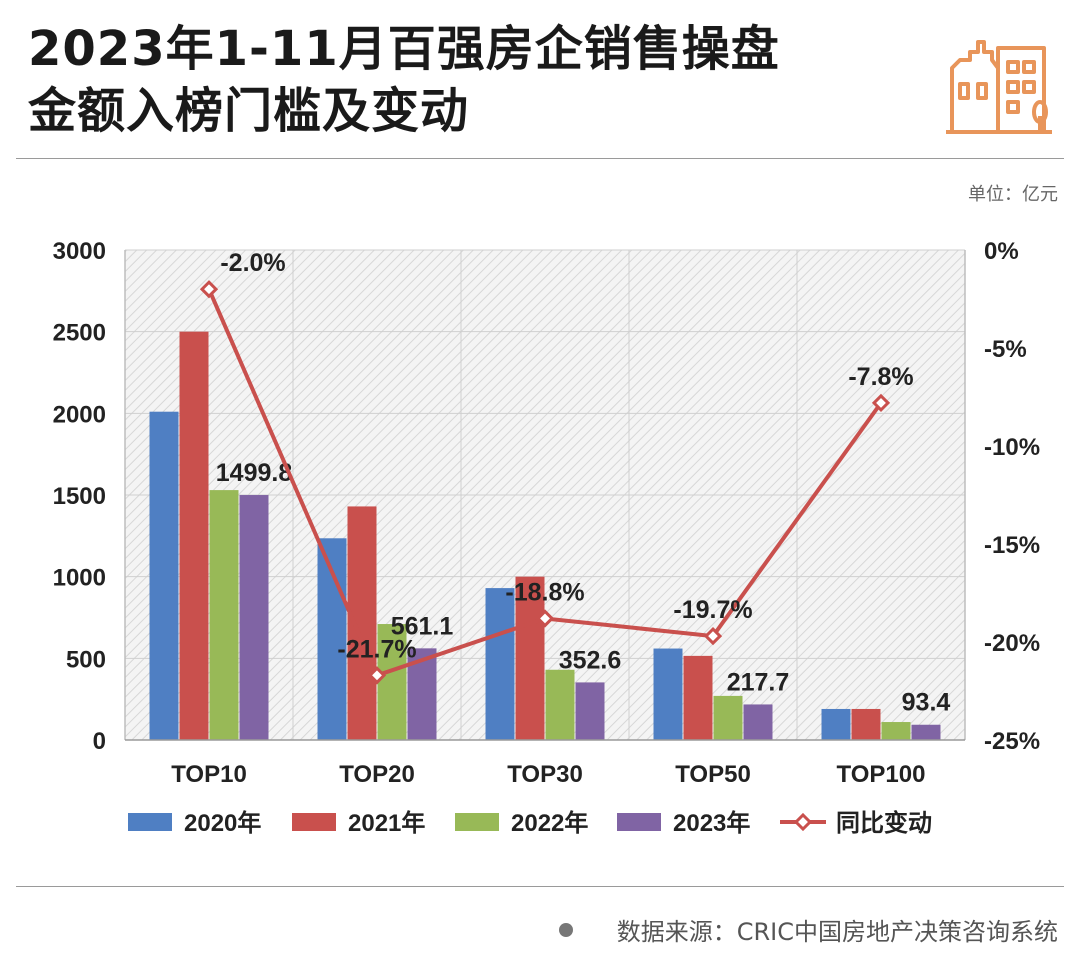 The image size is (1080, 975). What do you see at coordinates (86, 659) in the screenshot?
I see `y-tick-label: 500` at bounding box center [86, 659].